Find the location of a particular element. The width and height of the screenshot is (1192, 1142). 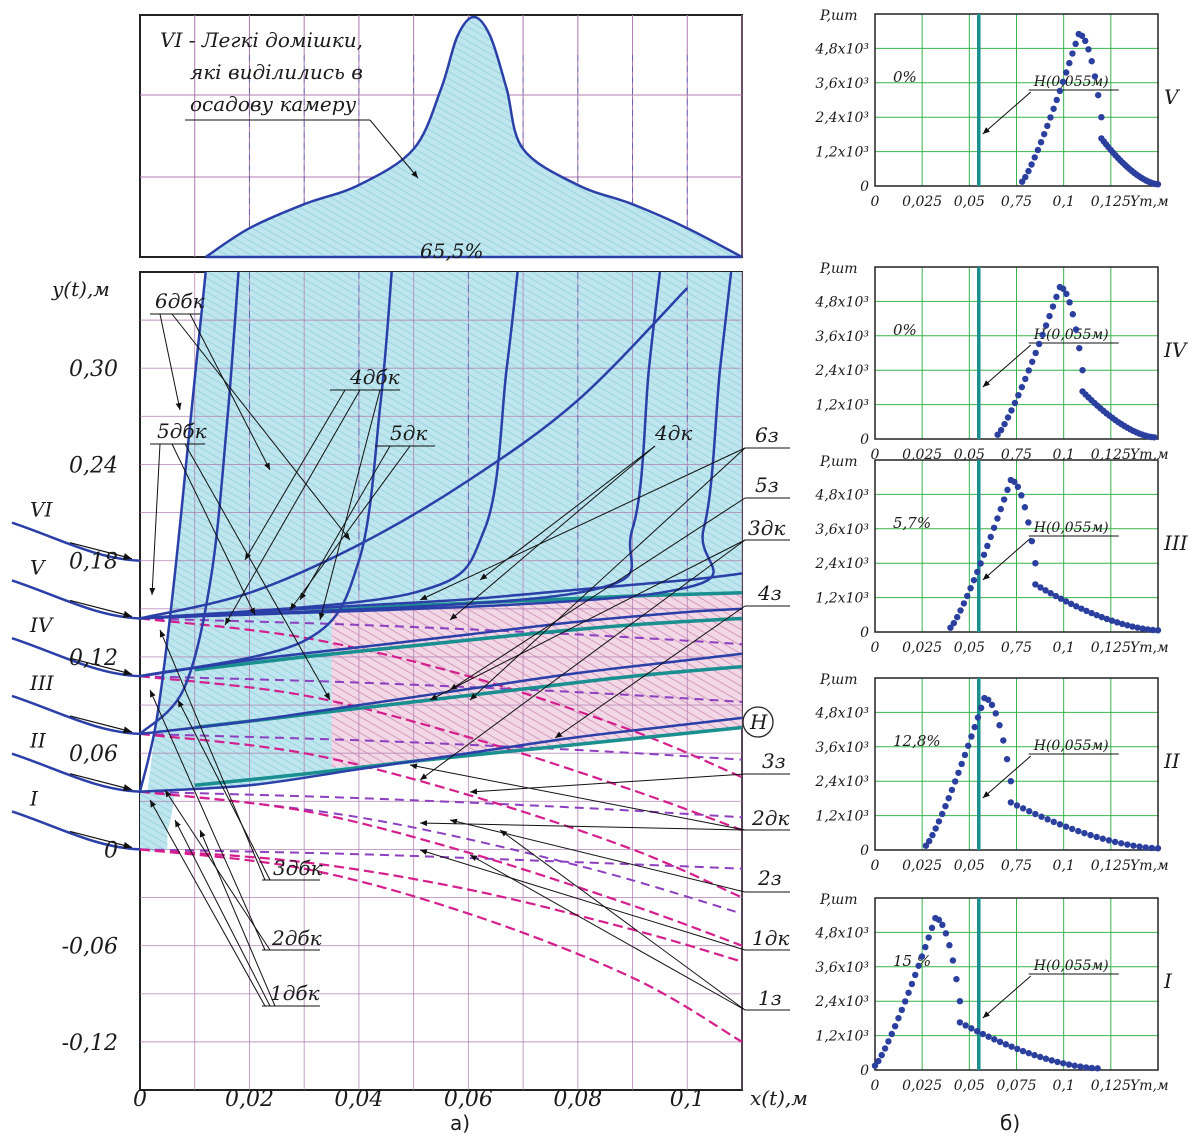

hist-section-label: III is located at coordinates (1176, 543).